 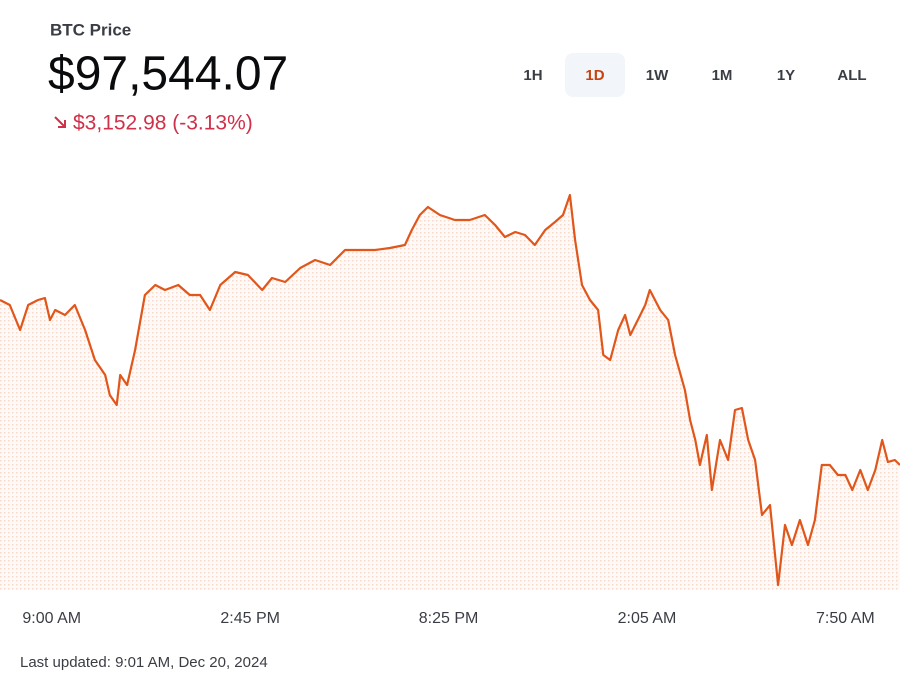 I want to click on x-tick-label: 7:50 AM, so click(x=845, y=618).